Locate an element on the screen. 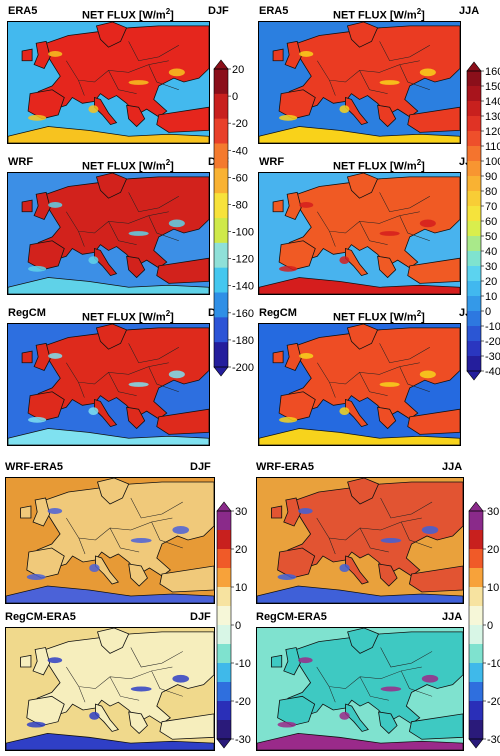 This screenshot has height=756, width=500. map-regcm-jja is located at coordinates (359, 384).